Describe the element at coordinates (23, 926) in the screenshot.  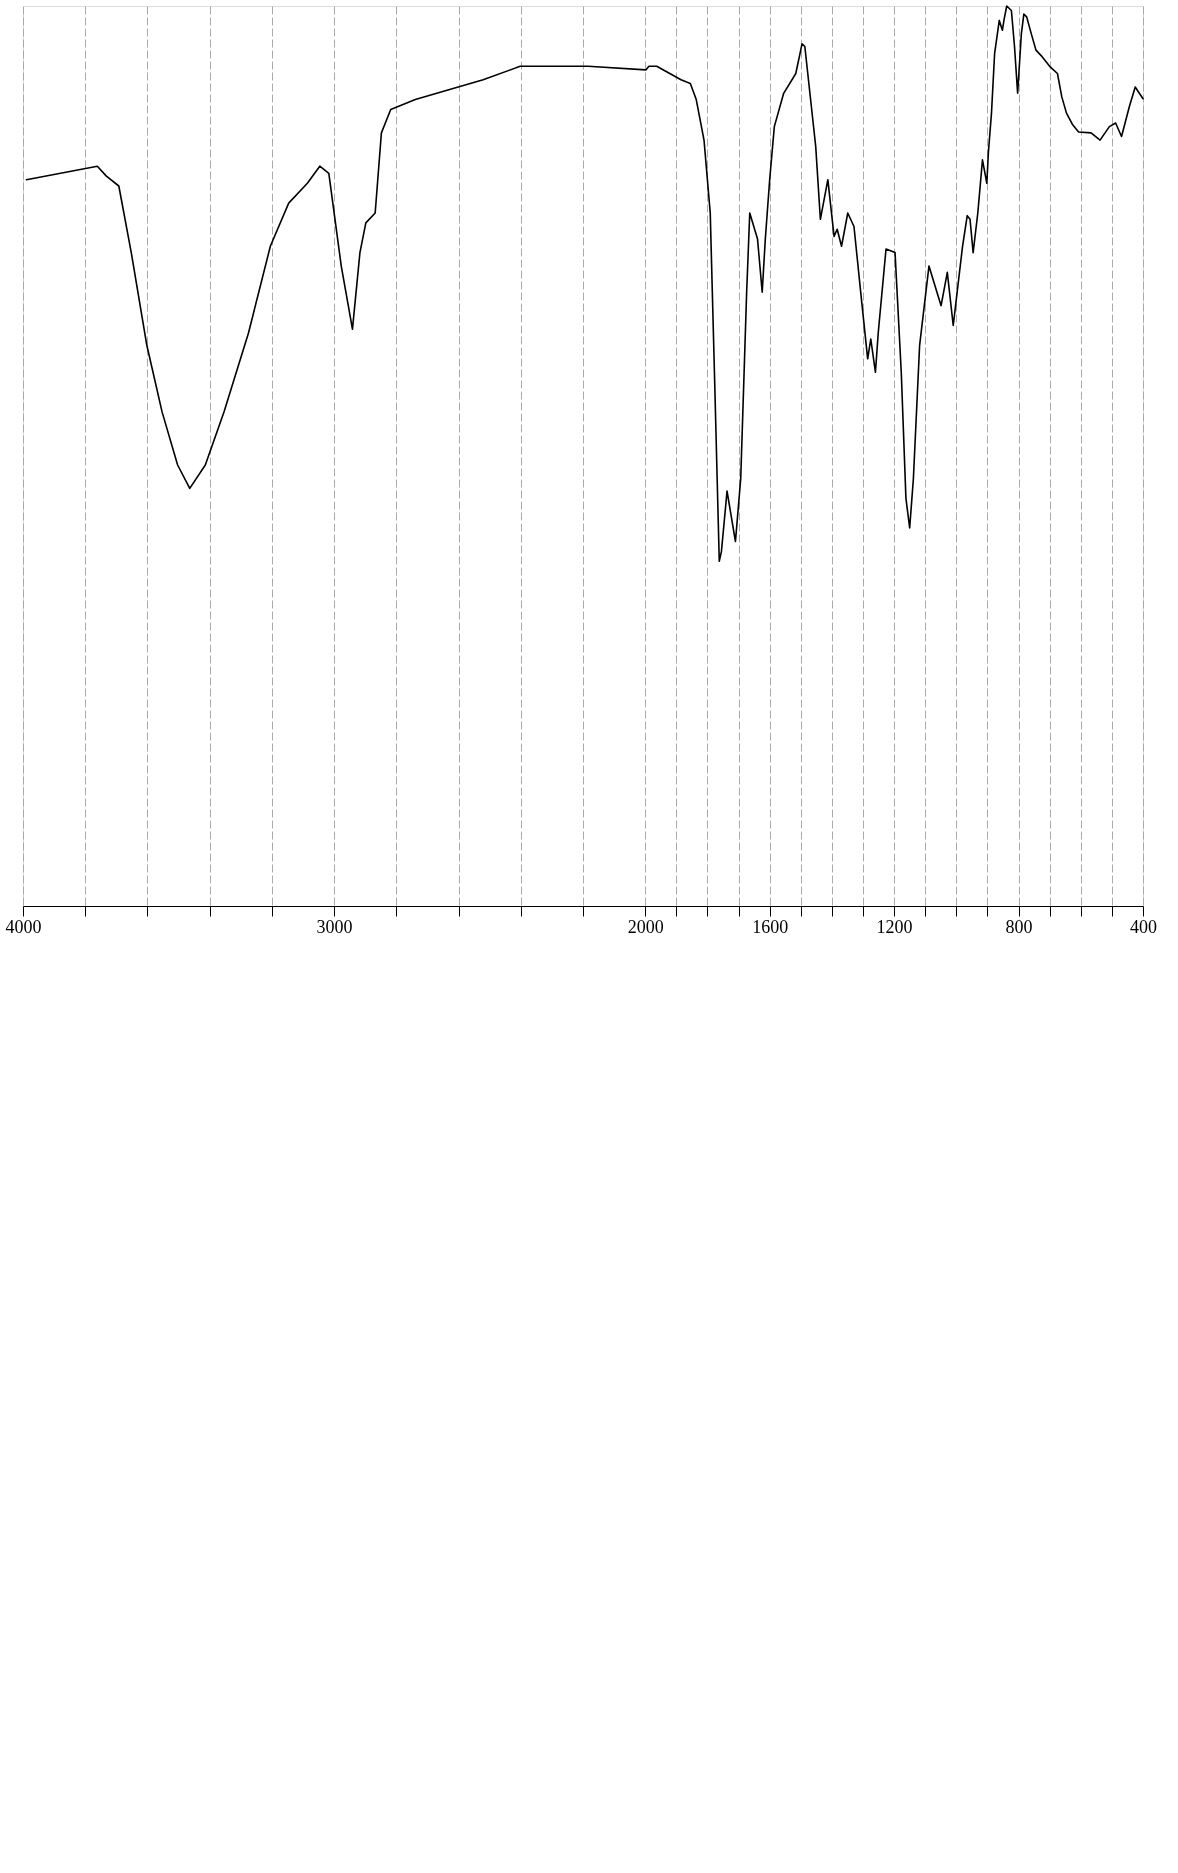
I see `x-tick-label: 4000` at that location.